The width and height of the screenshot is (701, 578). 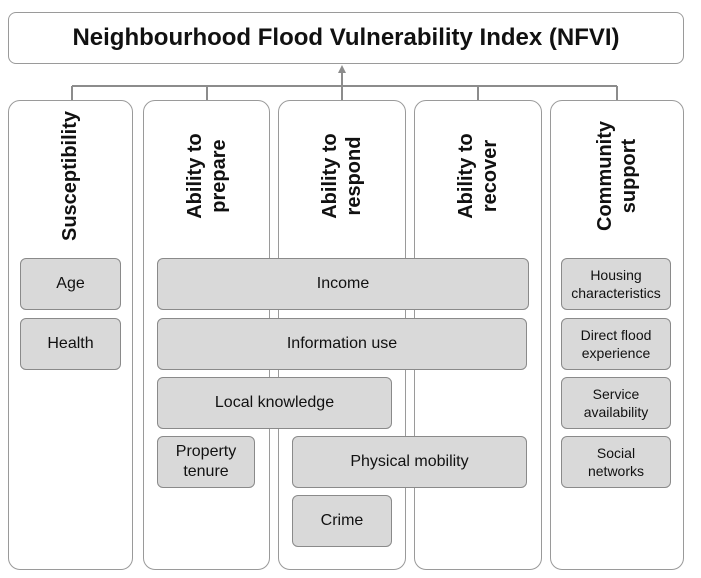 What do you see at coordinates (206, 176) in the screenshot?
I see `column-label: Ability to prepare` at bounding box center [206, 176].